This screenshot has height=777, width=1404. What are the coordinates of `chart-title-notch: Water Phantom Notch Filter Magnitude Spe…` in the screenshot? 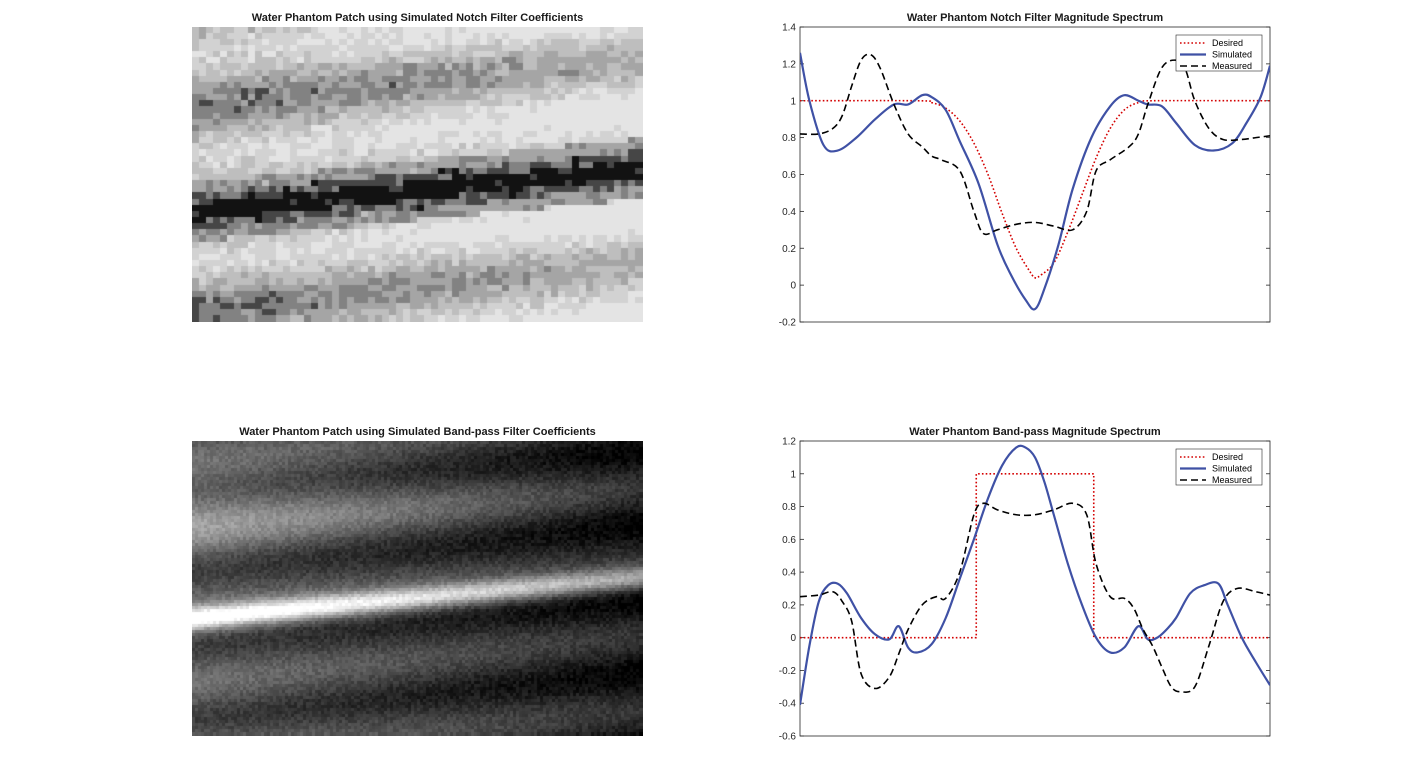 It's located at (1035, 18).